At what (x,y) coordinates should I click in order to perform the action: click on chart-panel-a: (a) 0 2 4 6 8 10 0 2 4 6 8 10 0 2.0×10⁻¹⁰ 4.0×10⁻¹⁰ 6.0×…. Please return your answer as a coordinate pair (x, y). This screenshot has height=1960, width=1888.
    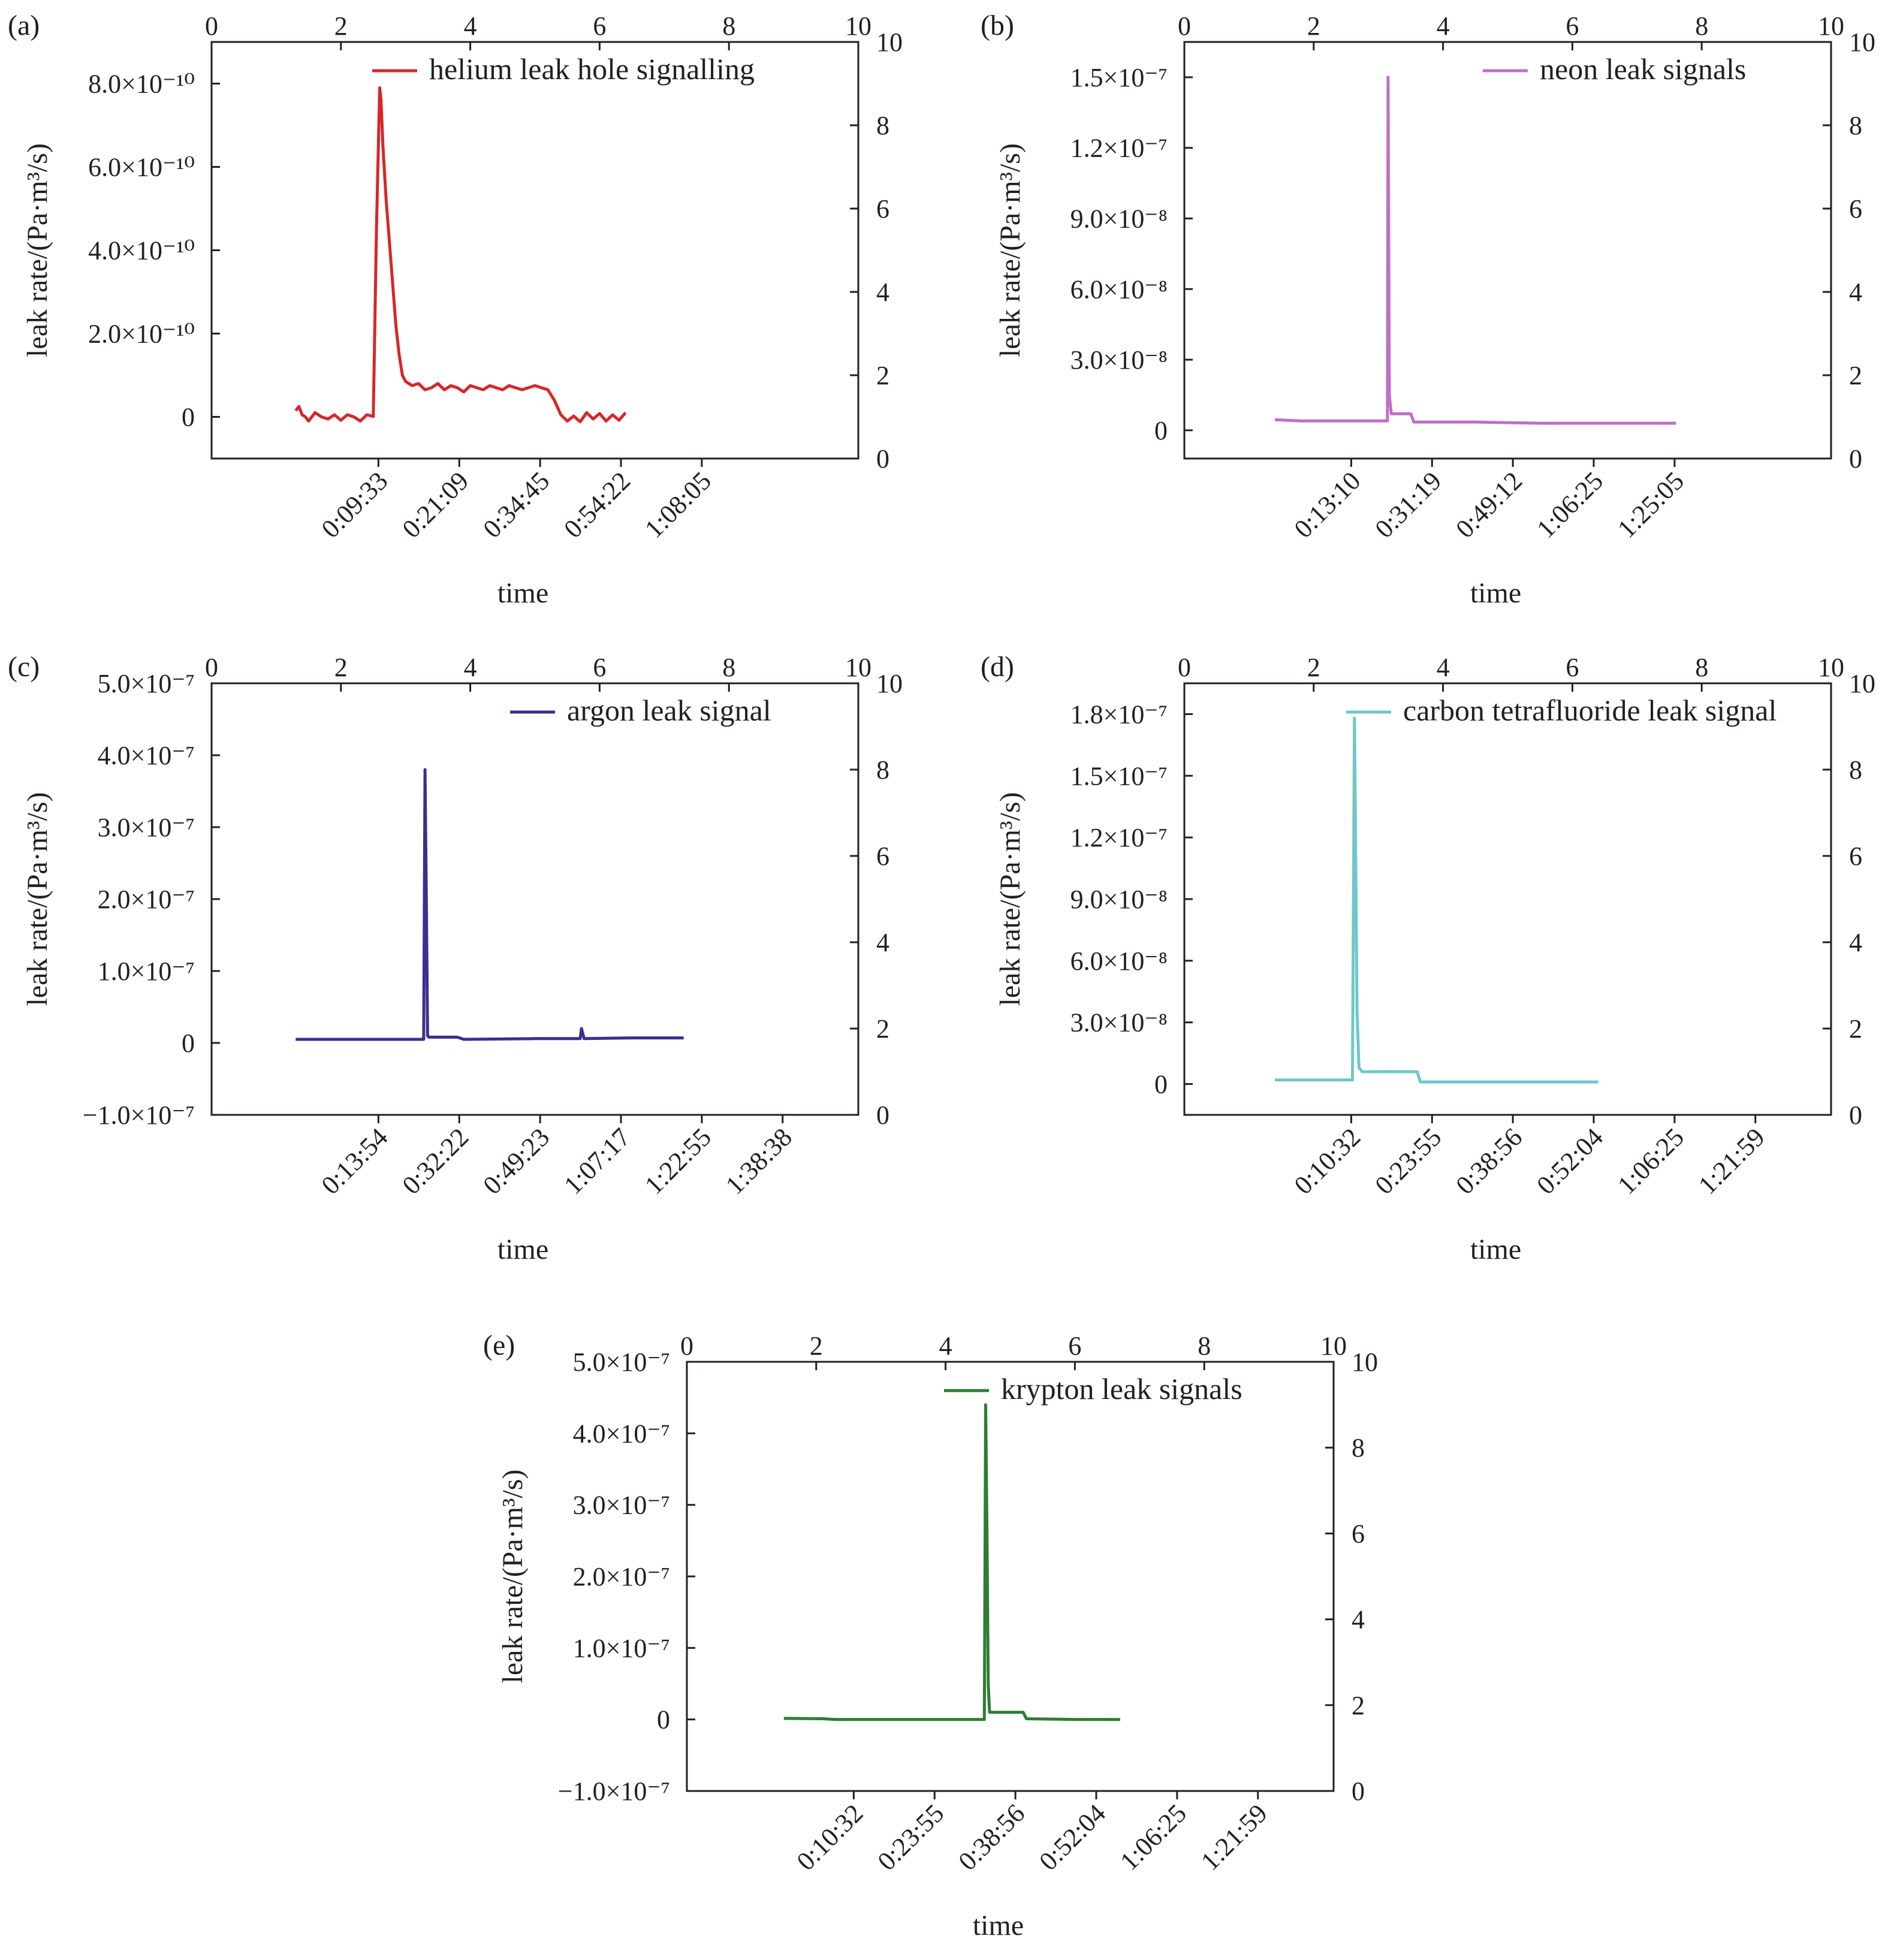
    Looking at the image, I should click on (455, 309).